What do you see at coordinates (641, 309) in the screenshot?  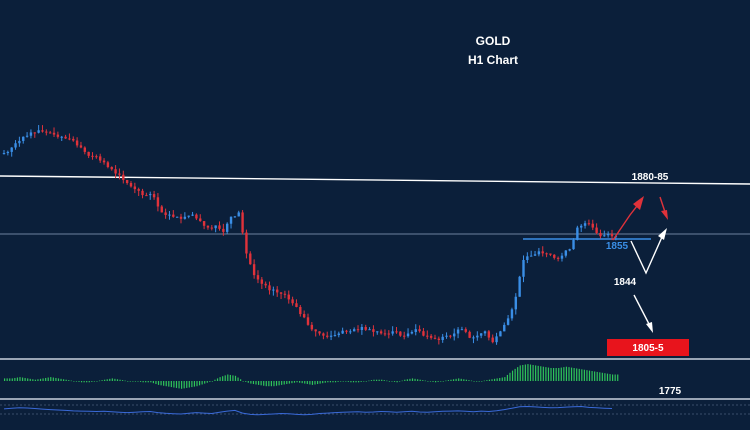 I see `target-arrow-shaft` at bounding box center [641, 309].